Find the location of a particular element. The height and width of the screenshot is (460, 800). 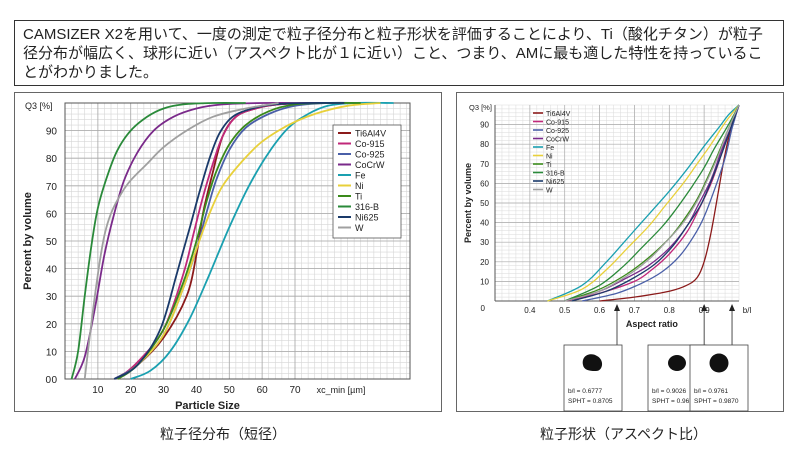

y-tick-label: 0 is located at coordinates (54, 380).